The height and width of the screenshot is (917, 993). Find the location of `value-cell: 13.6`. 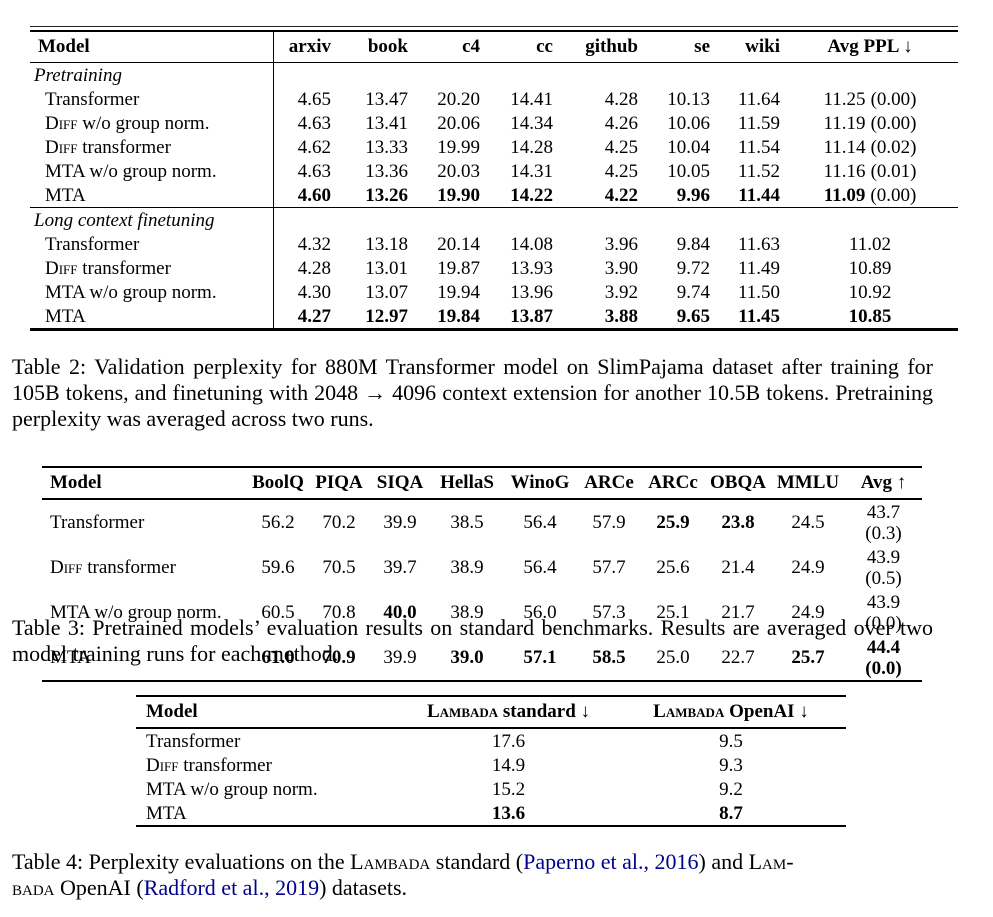

value-cell: 13.6 is located at coordinates (508, 813).